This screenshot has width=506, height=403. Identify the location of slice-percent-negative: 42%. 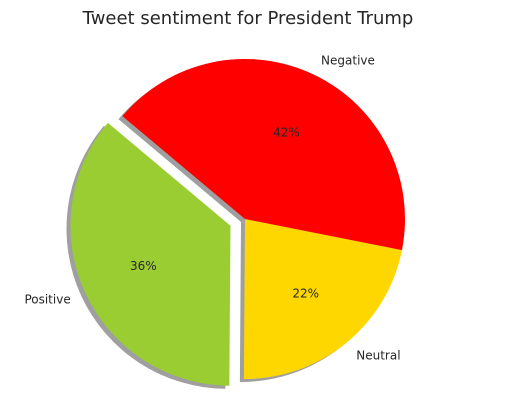
(286, 132).